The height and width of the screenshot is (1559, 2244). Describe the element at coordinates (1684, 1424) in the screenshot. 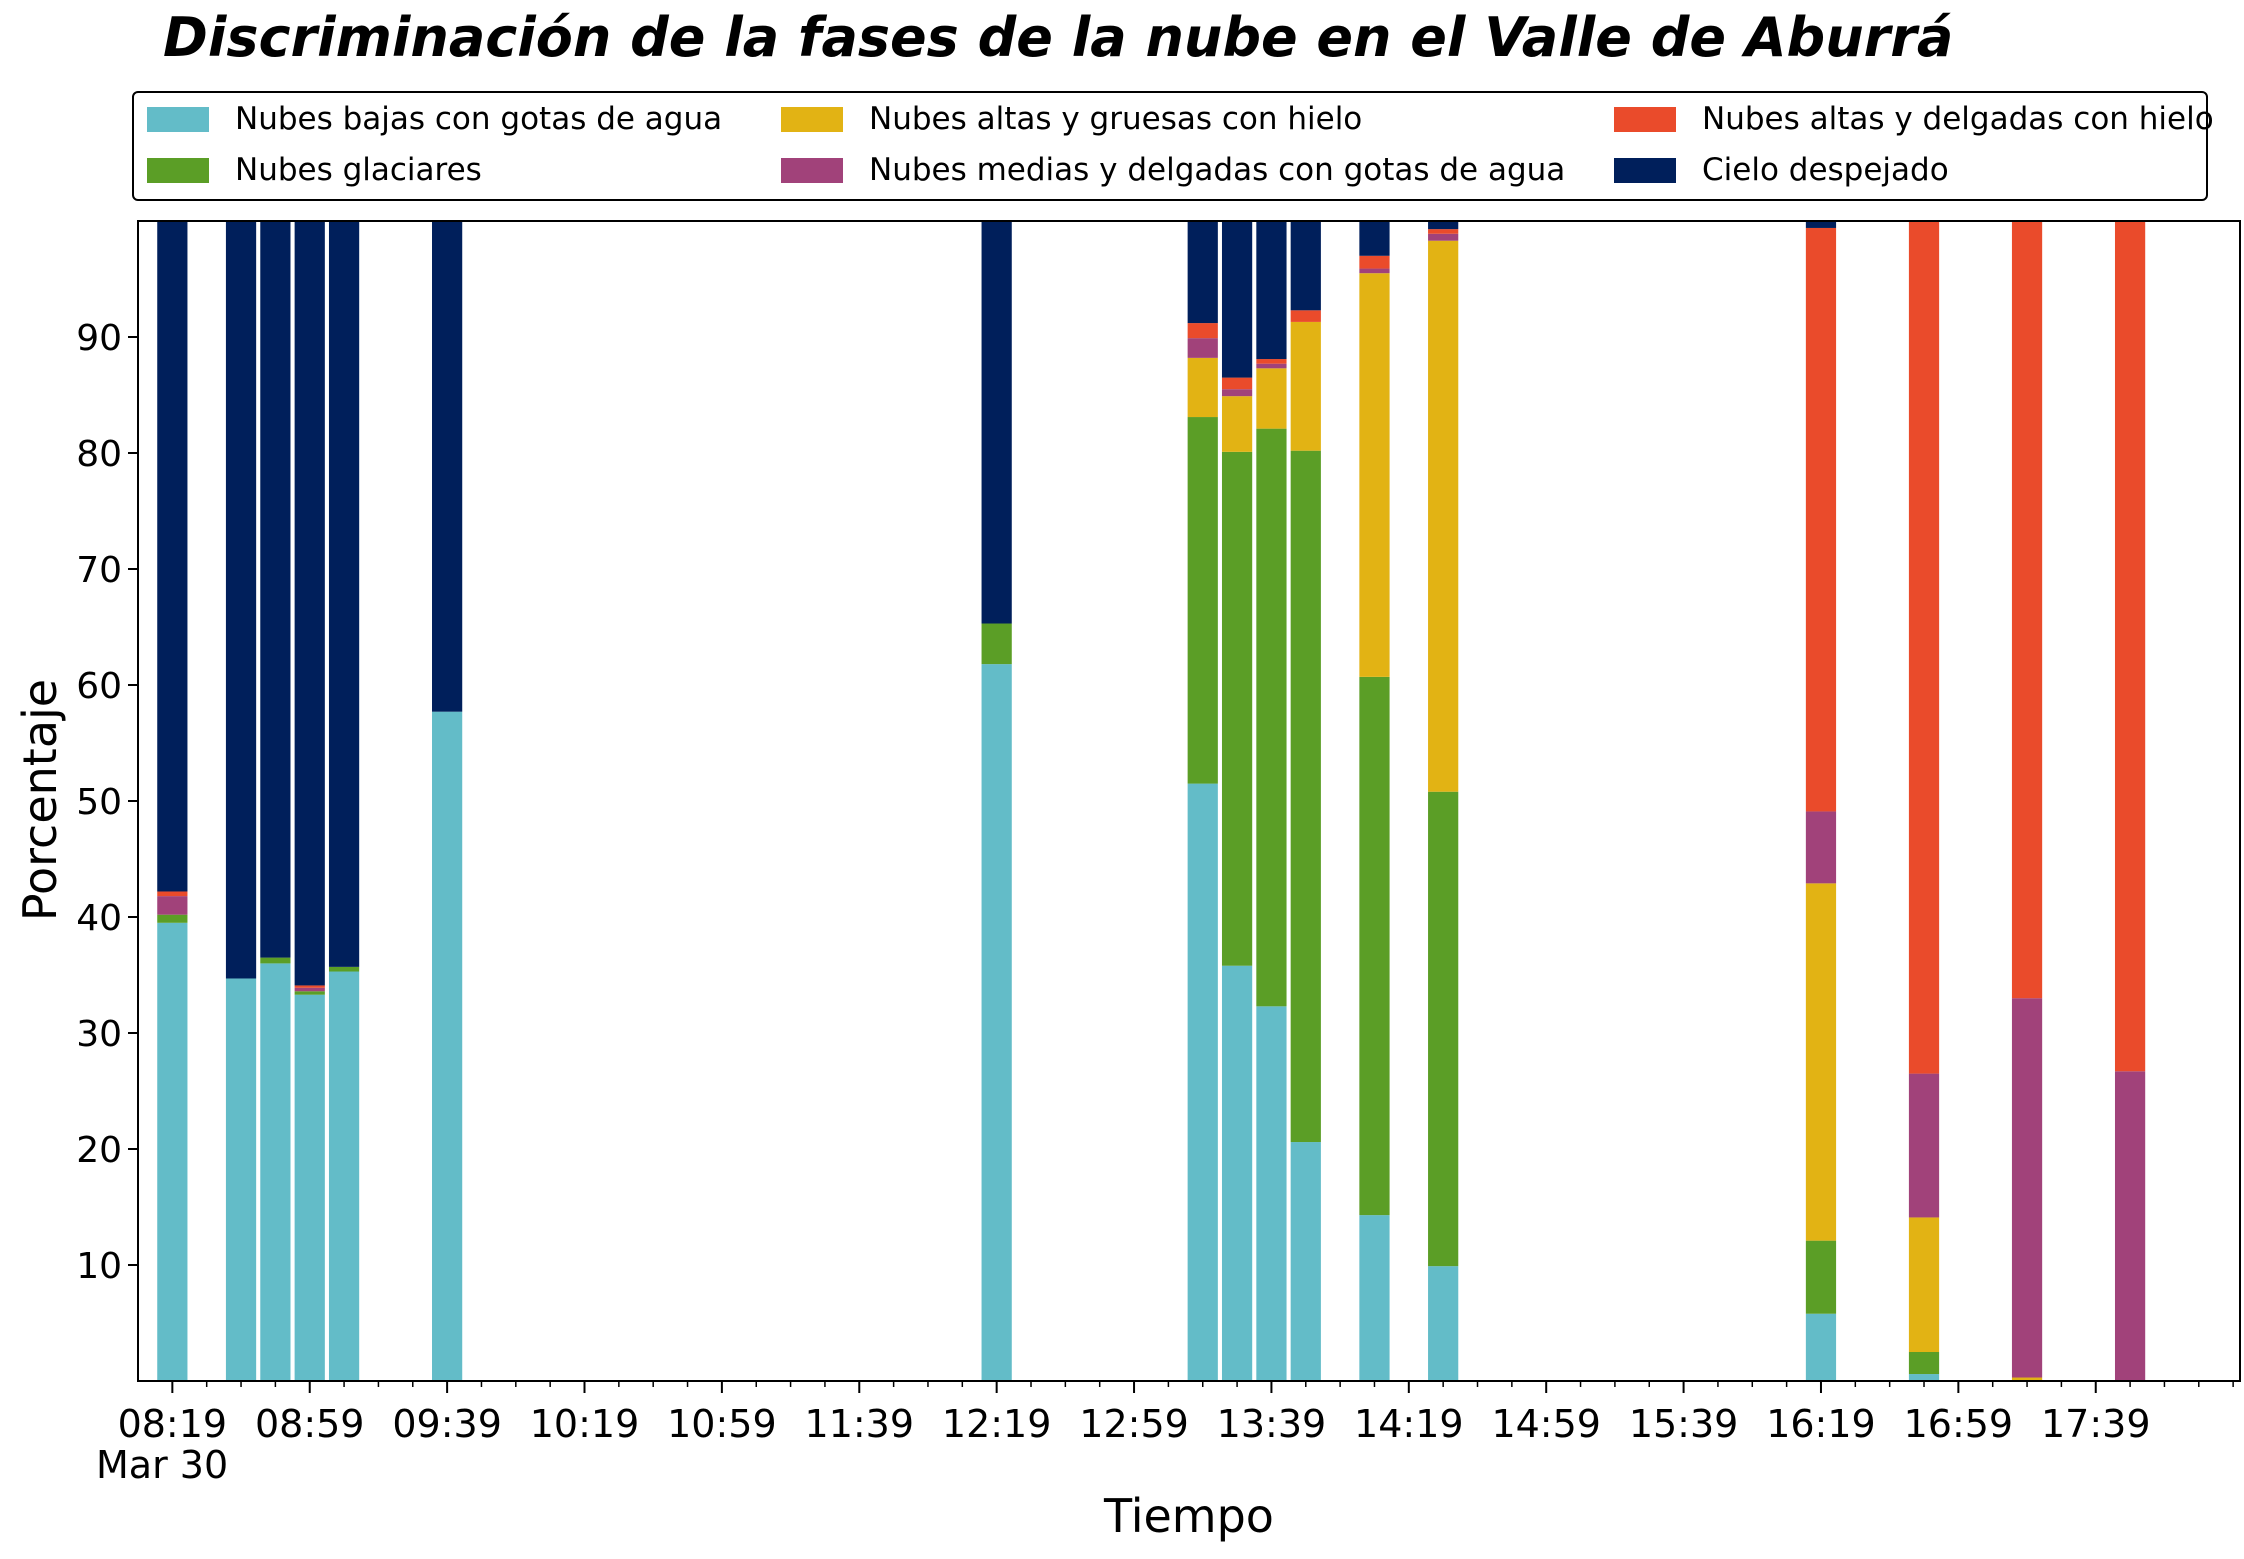

I see `x-tick-label-1539: 15:39` at that location.